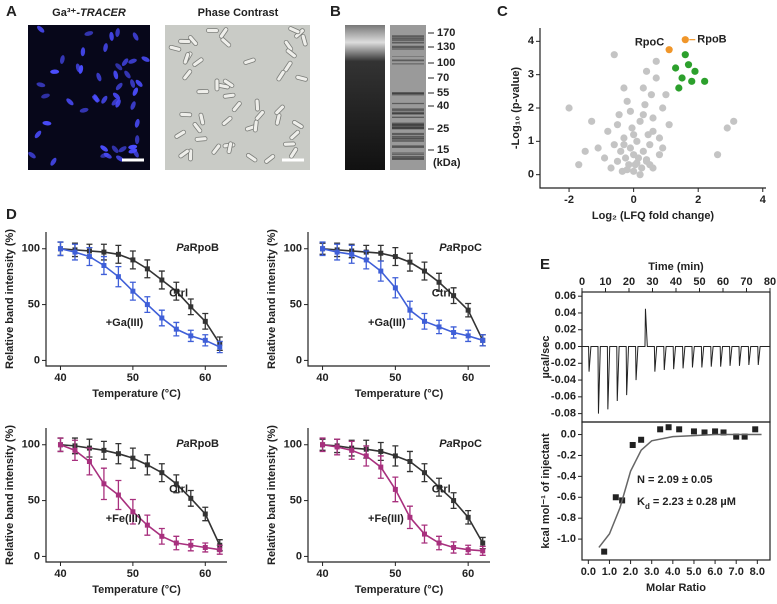 The width and height of the screenshot is (777, 604). Describe the element at coordinates (649, 43) in the screenshot. I see `point-label: RpoC` at that location.